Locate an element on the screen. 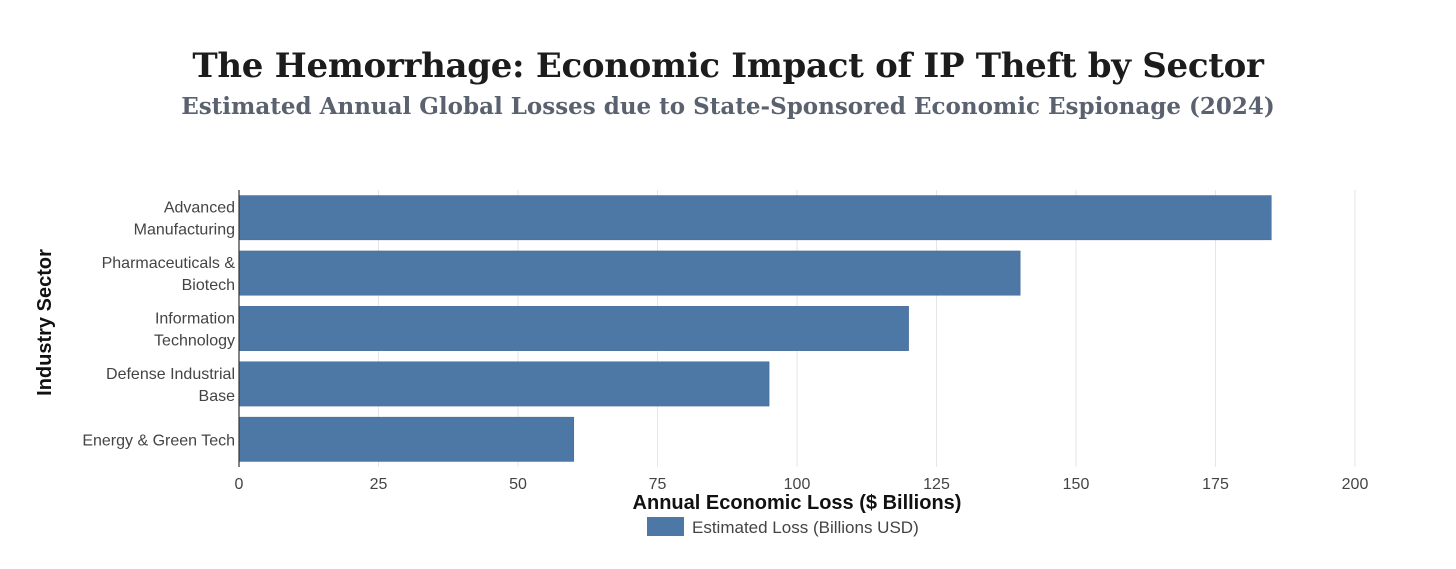  y-tick-label-line: Energy & Green Tech is located at coordinates (158, 440).